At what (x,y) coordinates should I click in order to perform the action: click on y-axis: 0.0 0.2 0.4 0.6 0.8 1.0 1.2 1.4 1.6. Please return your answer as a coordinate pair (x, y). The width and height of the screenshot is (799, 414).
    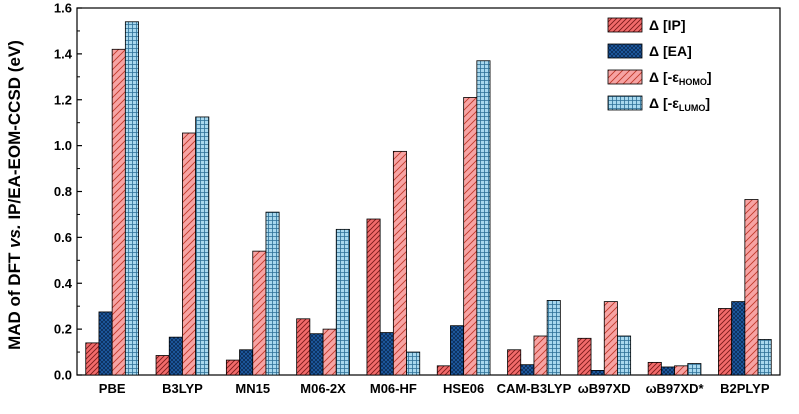
    Looking at the image, I should click on (68, 192).